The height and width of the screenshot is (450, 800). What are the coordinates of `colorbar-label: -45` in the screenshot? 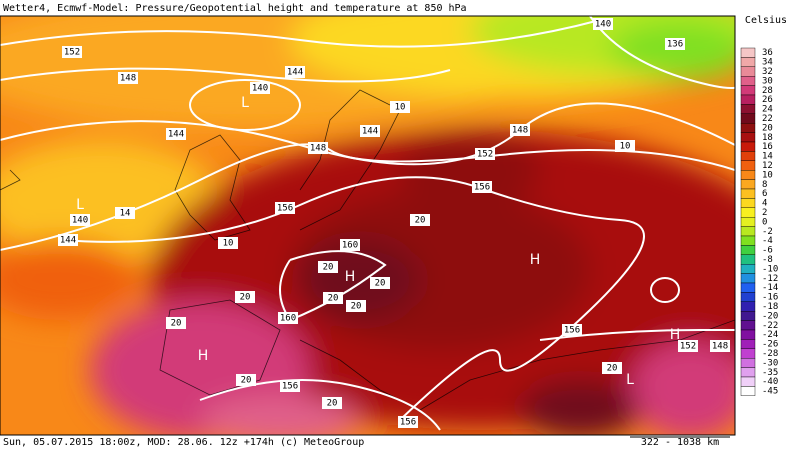 It's located at (770, 392).